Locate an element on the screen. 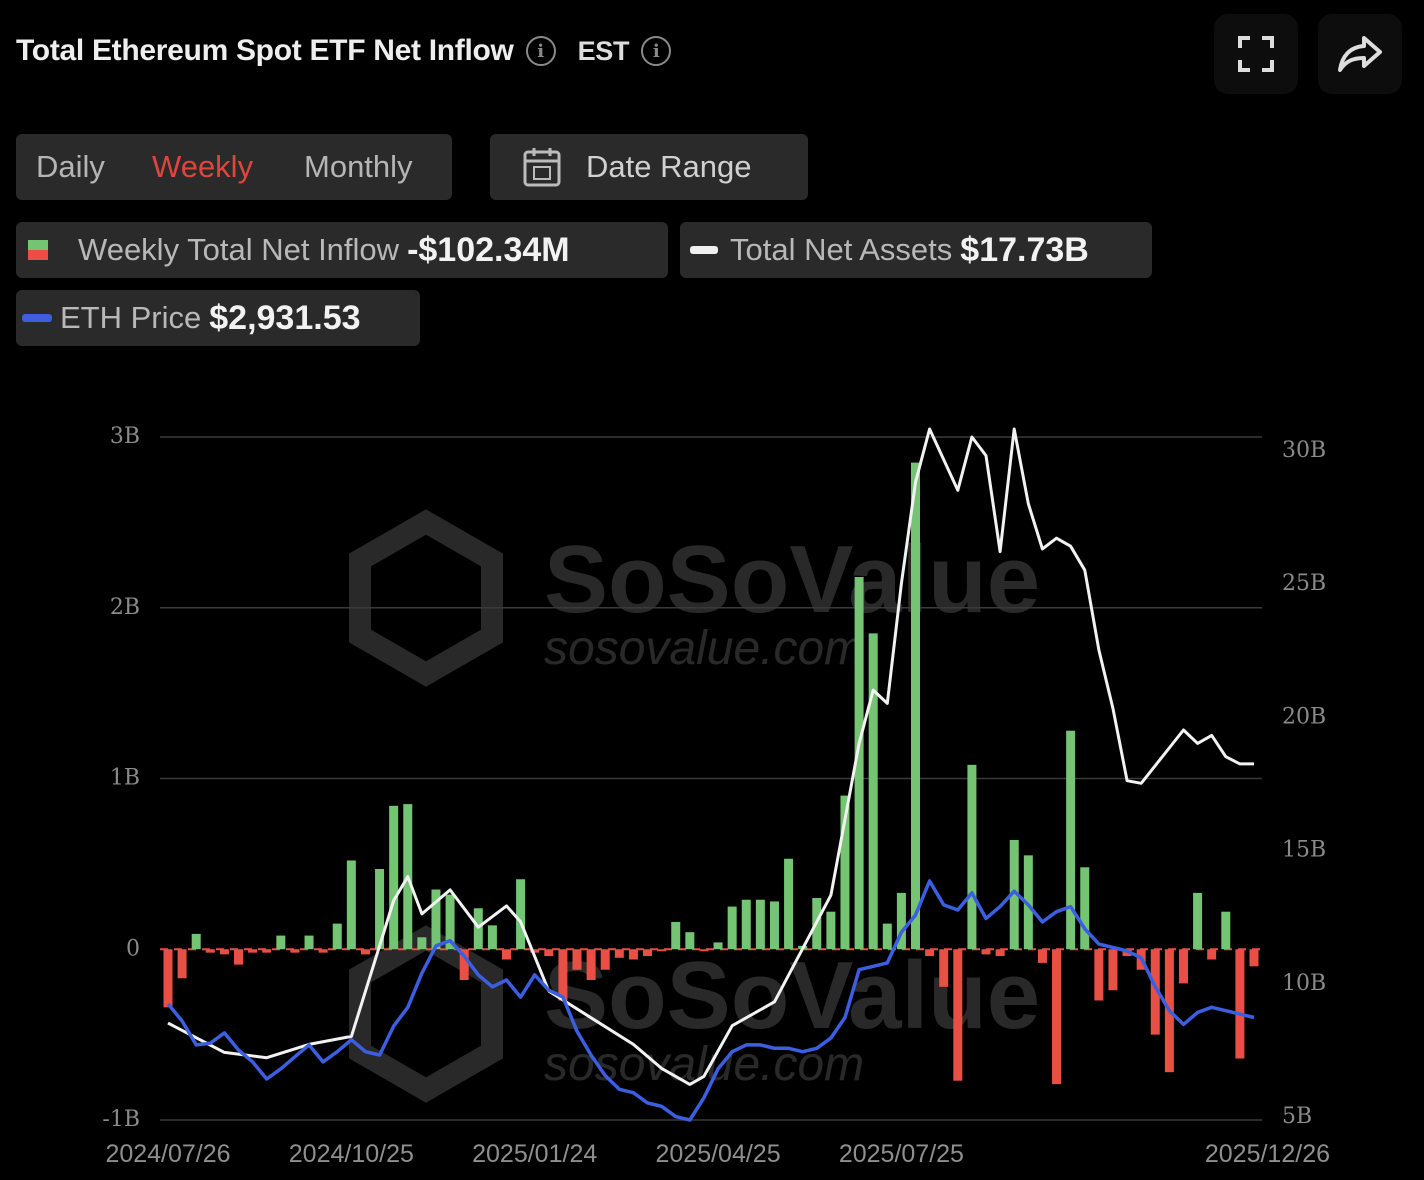  share-button is located at coordinates (1360, 54).